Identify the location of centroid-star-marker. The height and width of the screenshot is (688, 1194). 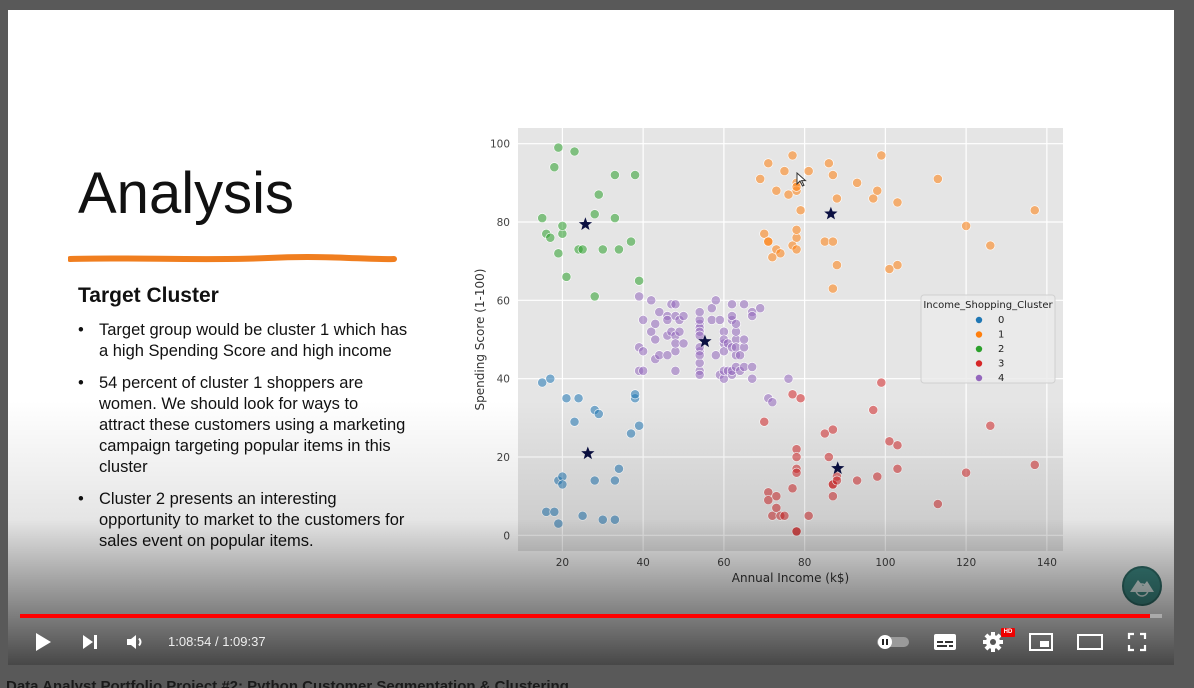
(705, 341).